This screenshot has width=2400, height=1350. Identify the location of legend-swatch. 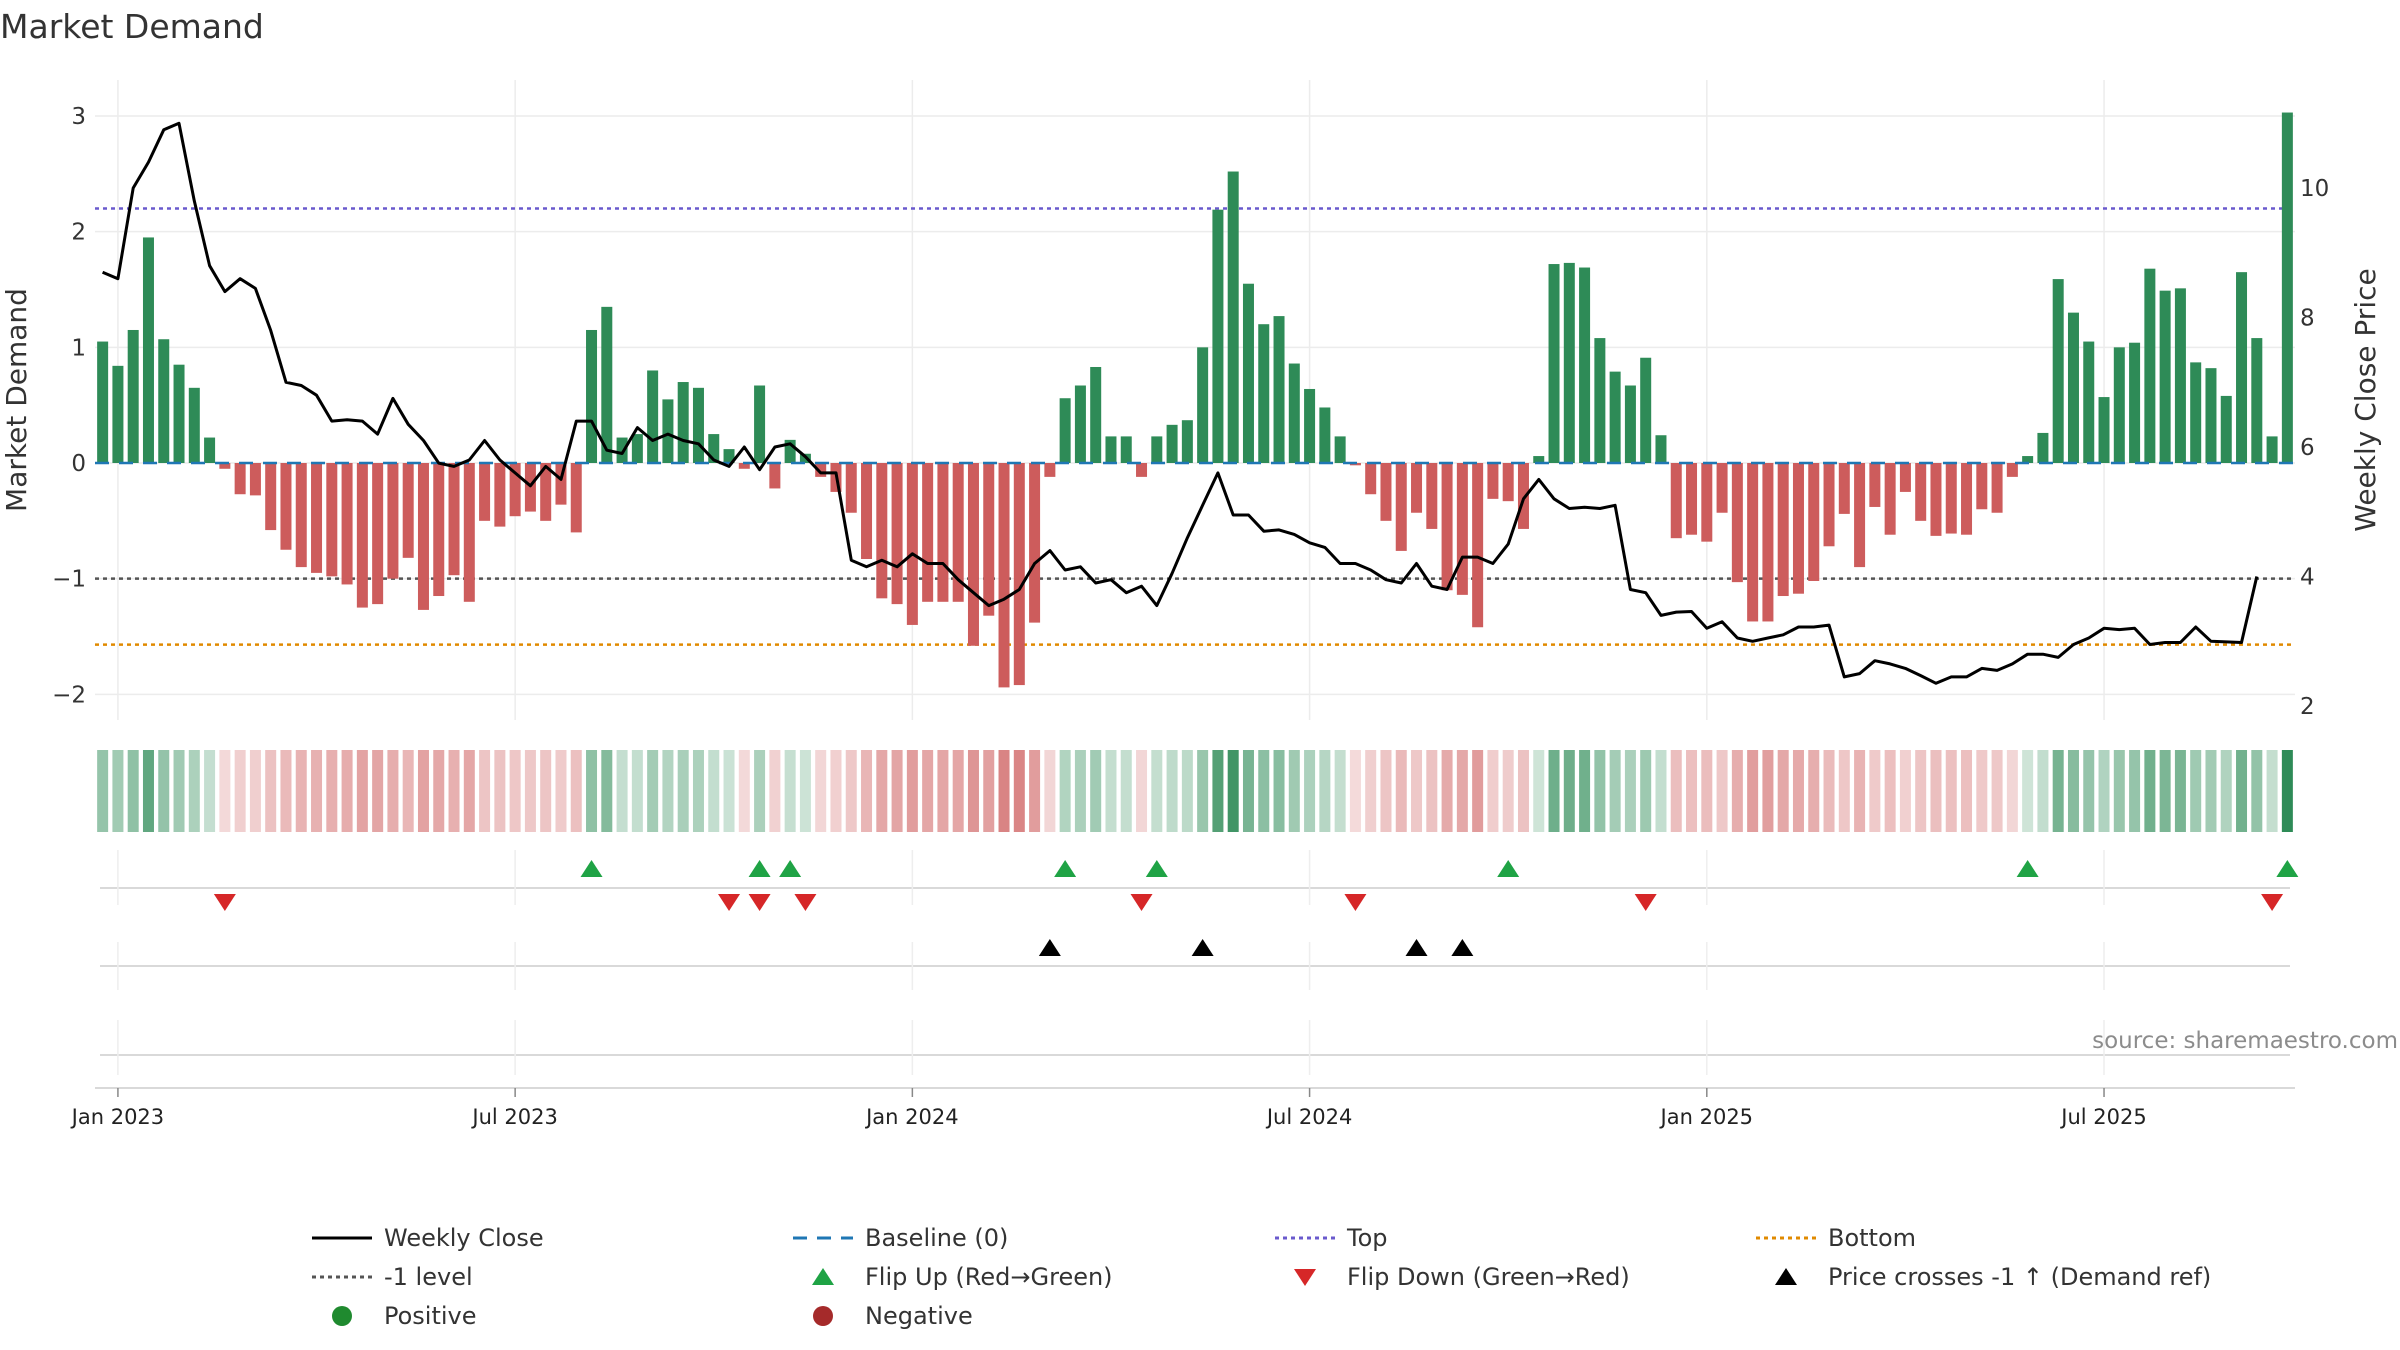
(823, 1276).